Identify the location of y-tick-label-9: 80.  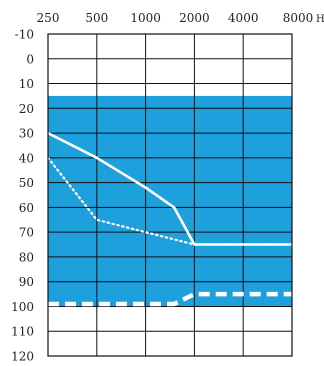
(26, 257).